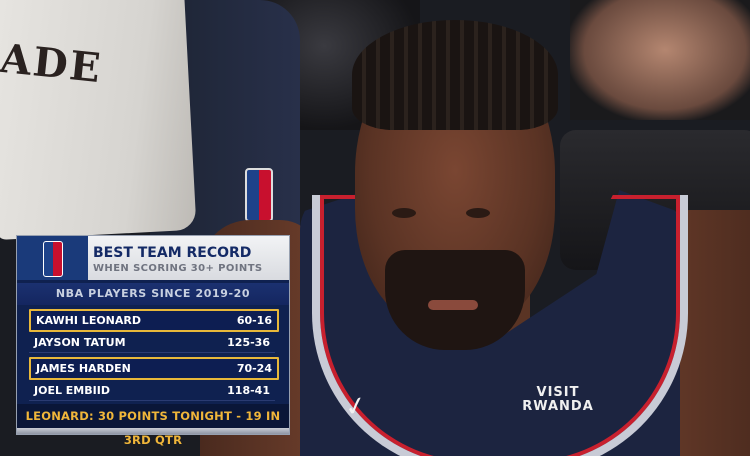 The height and width of the screenshot is (456, 750). What do you see at coordinates (153, 294) in the screenshot?
I see `graphic-section: NBA PLAYERS SINCE 2019-20` at bounding box center [153, 294].